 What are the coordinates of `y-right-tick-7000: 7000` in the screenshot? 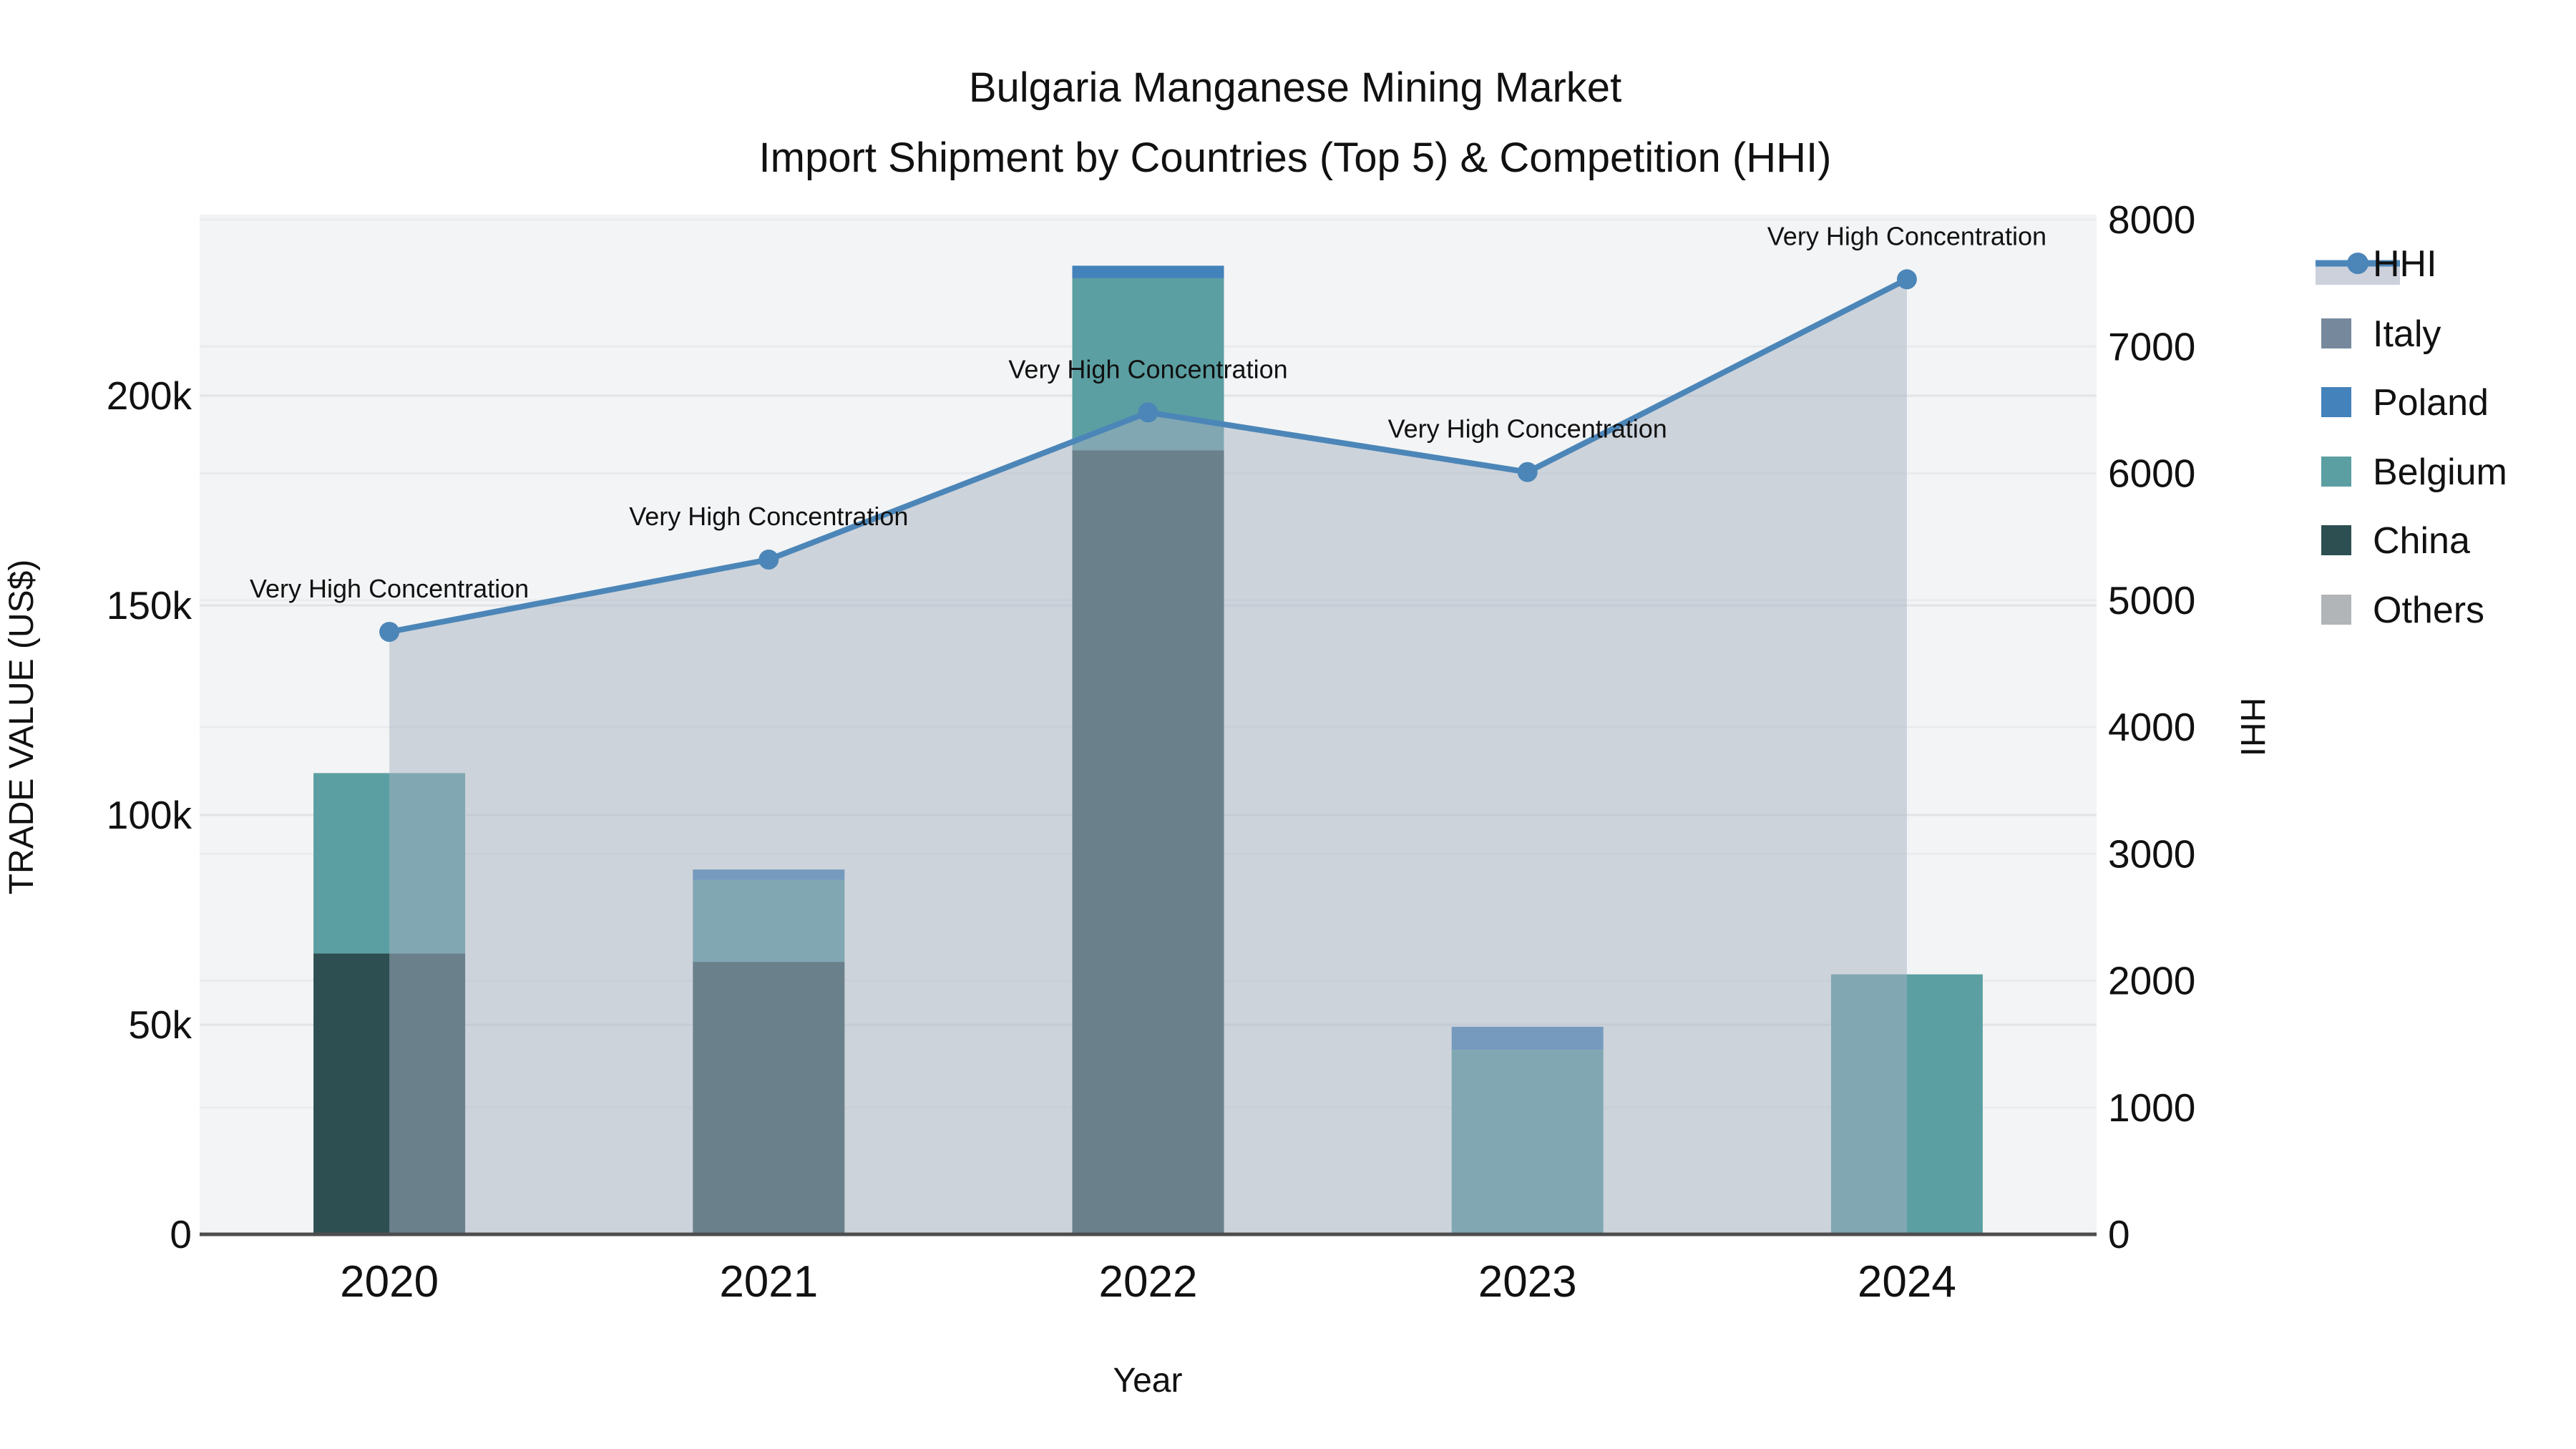 It's located at (2151, 346).